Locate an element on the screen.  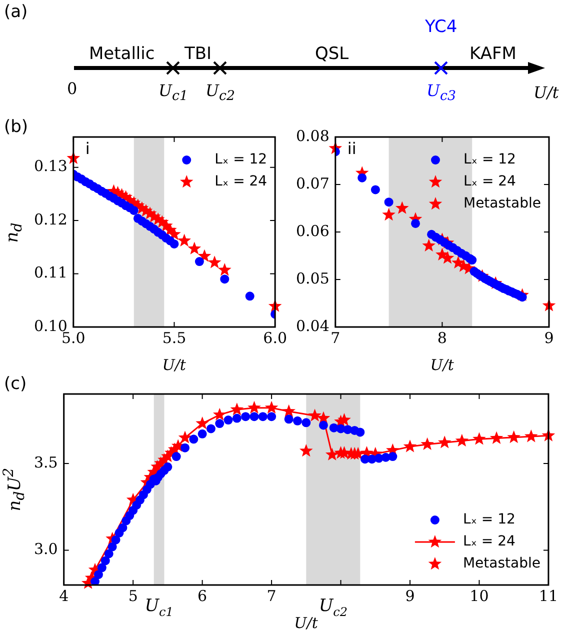
x-tick-label: 11 is located at coordinates (548, 595).